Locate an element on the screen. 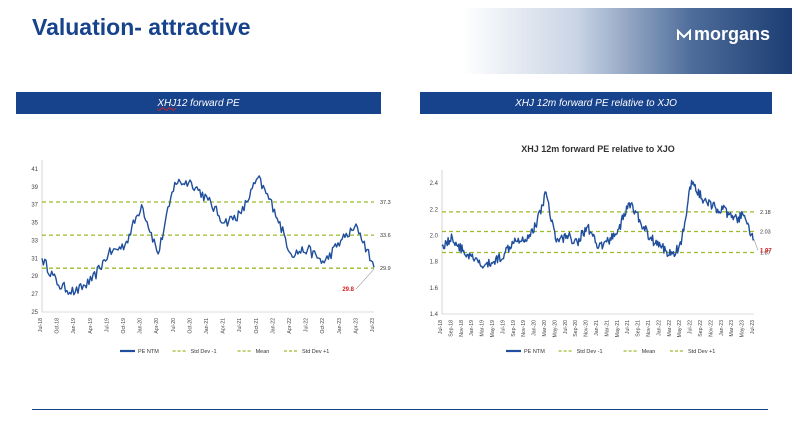 The width and height of the screenshot is (800, 423). y-tick-label: 1.8 is located at coordinates (434, 263).